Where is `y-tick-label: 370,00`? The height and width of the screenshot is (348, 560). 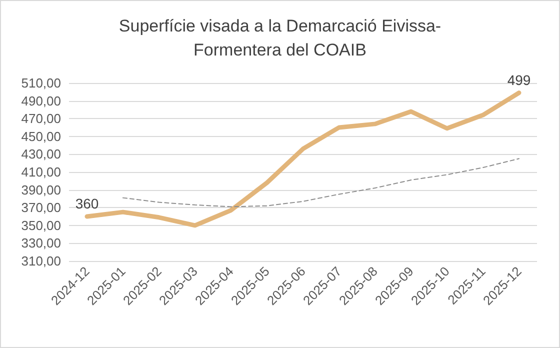 y-tick-label: 370,00 is located at coordinates (41, 208).